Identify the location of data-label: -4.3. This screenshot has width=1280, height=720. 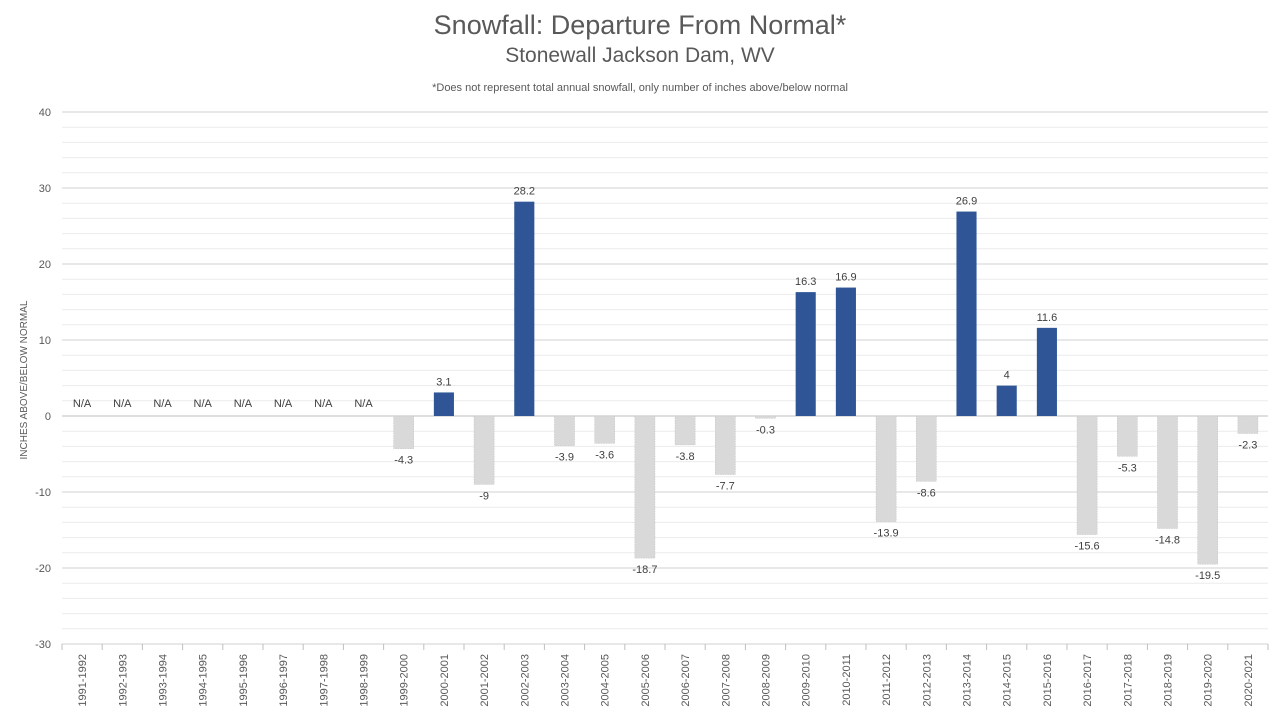
(403, 461).